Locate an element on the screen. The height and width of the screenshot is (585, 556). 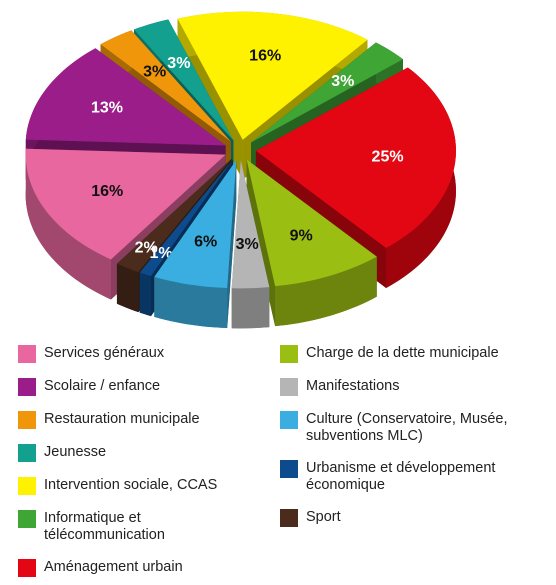
legend-item: Informatique et télécommunication is located at coordinates (149, 527).